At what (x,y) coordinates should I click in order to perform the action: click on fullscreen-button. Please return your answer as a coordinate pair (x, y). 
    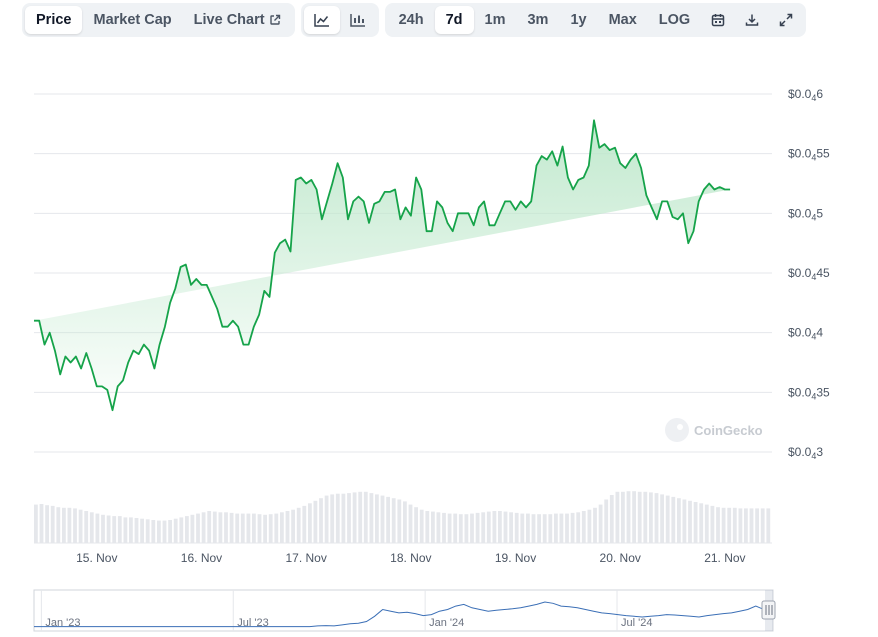
    Looking at the image, I should click on (786, 20).